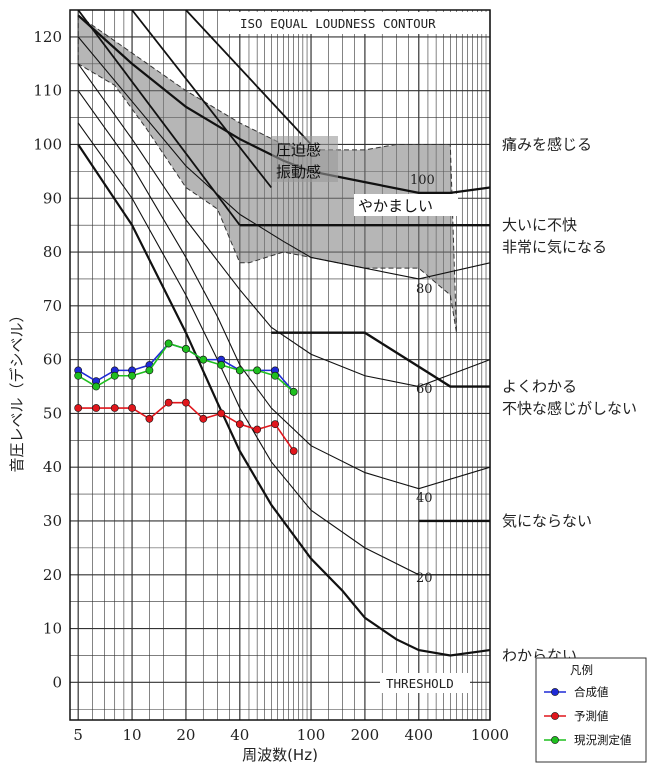  I want to click on contour-label-20: 20, so click(424, 578).